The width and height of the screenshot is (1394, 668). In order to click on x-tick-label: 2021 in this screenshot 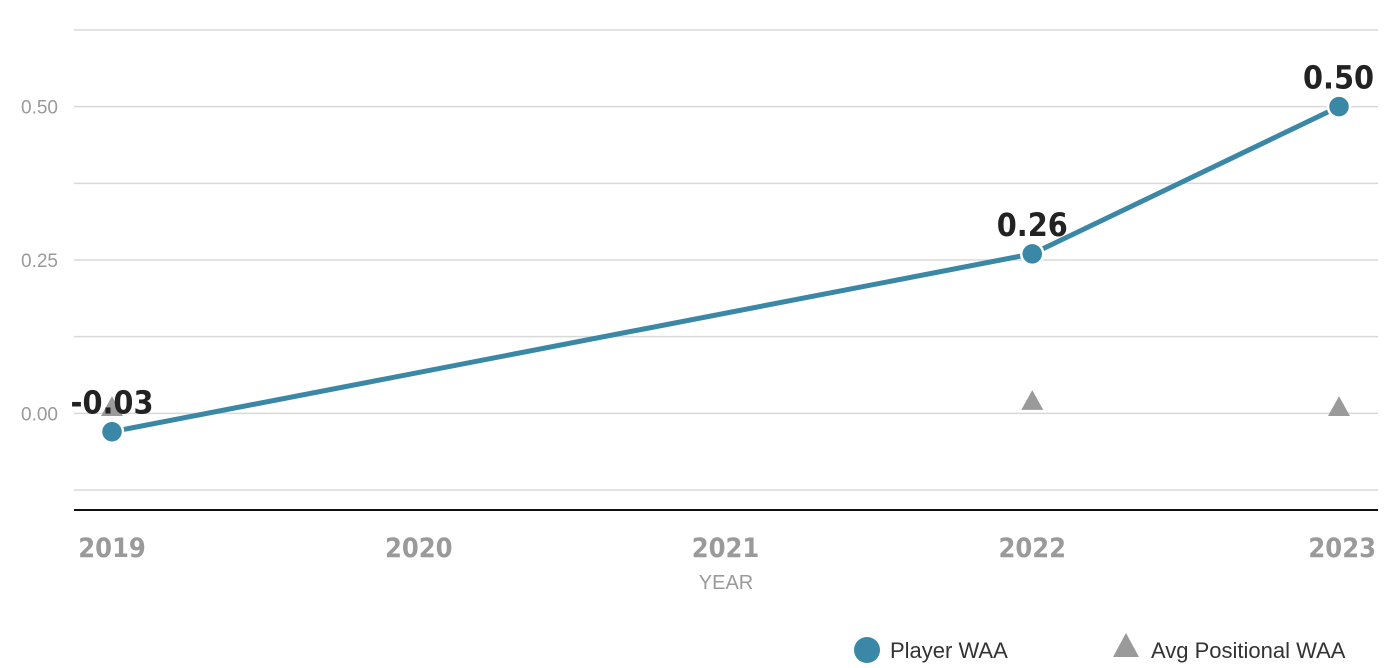, I will do `click(726, 548)`.